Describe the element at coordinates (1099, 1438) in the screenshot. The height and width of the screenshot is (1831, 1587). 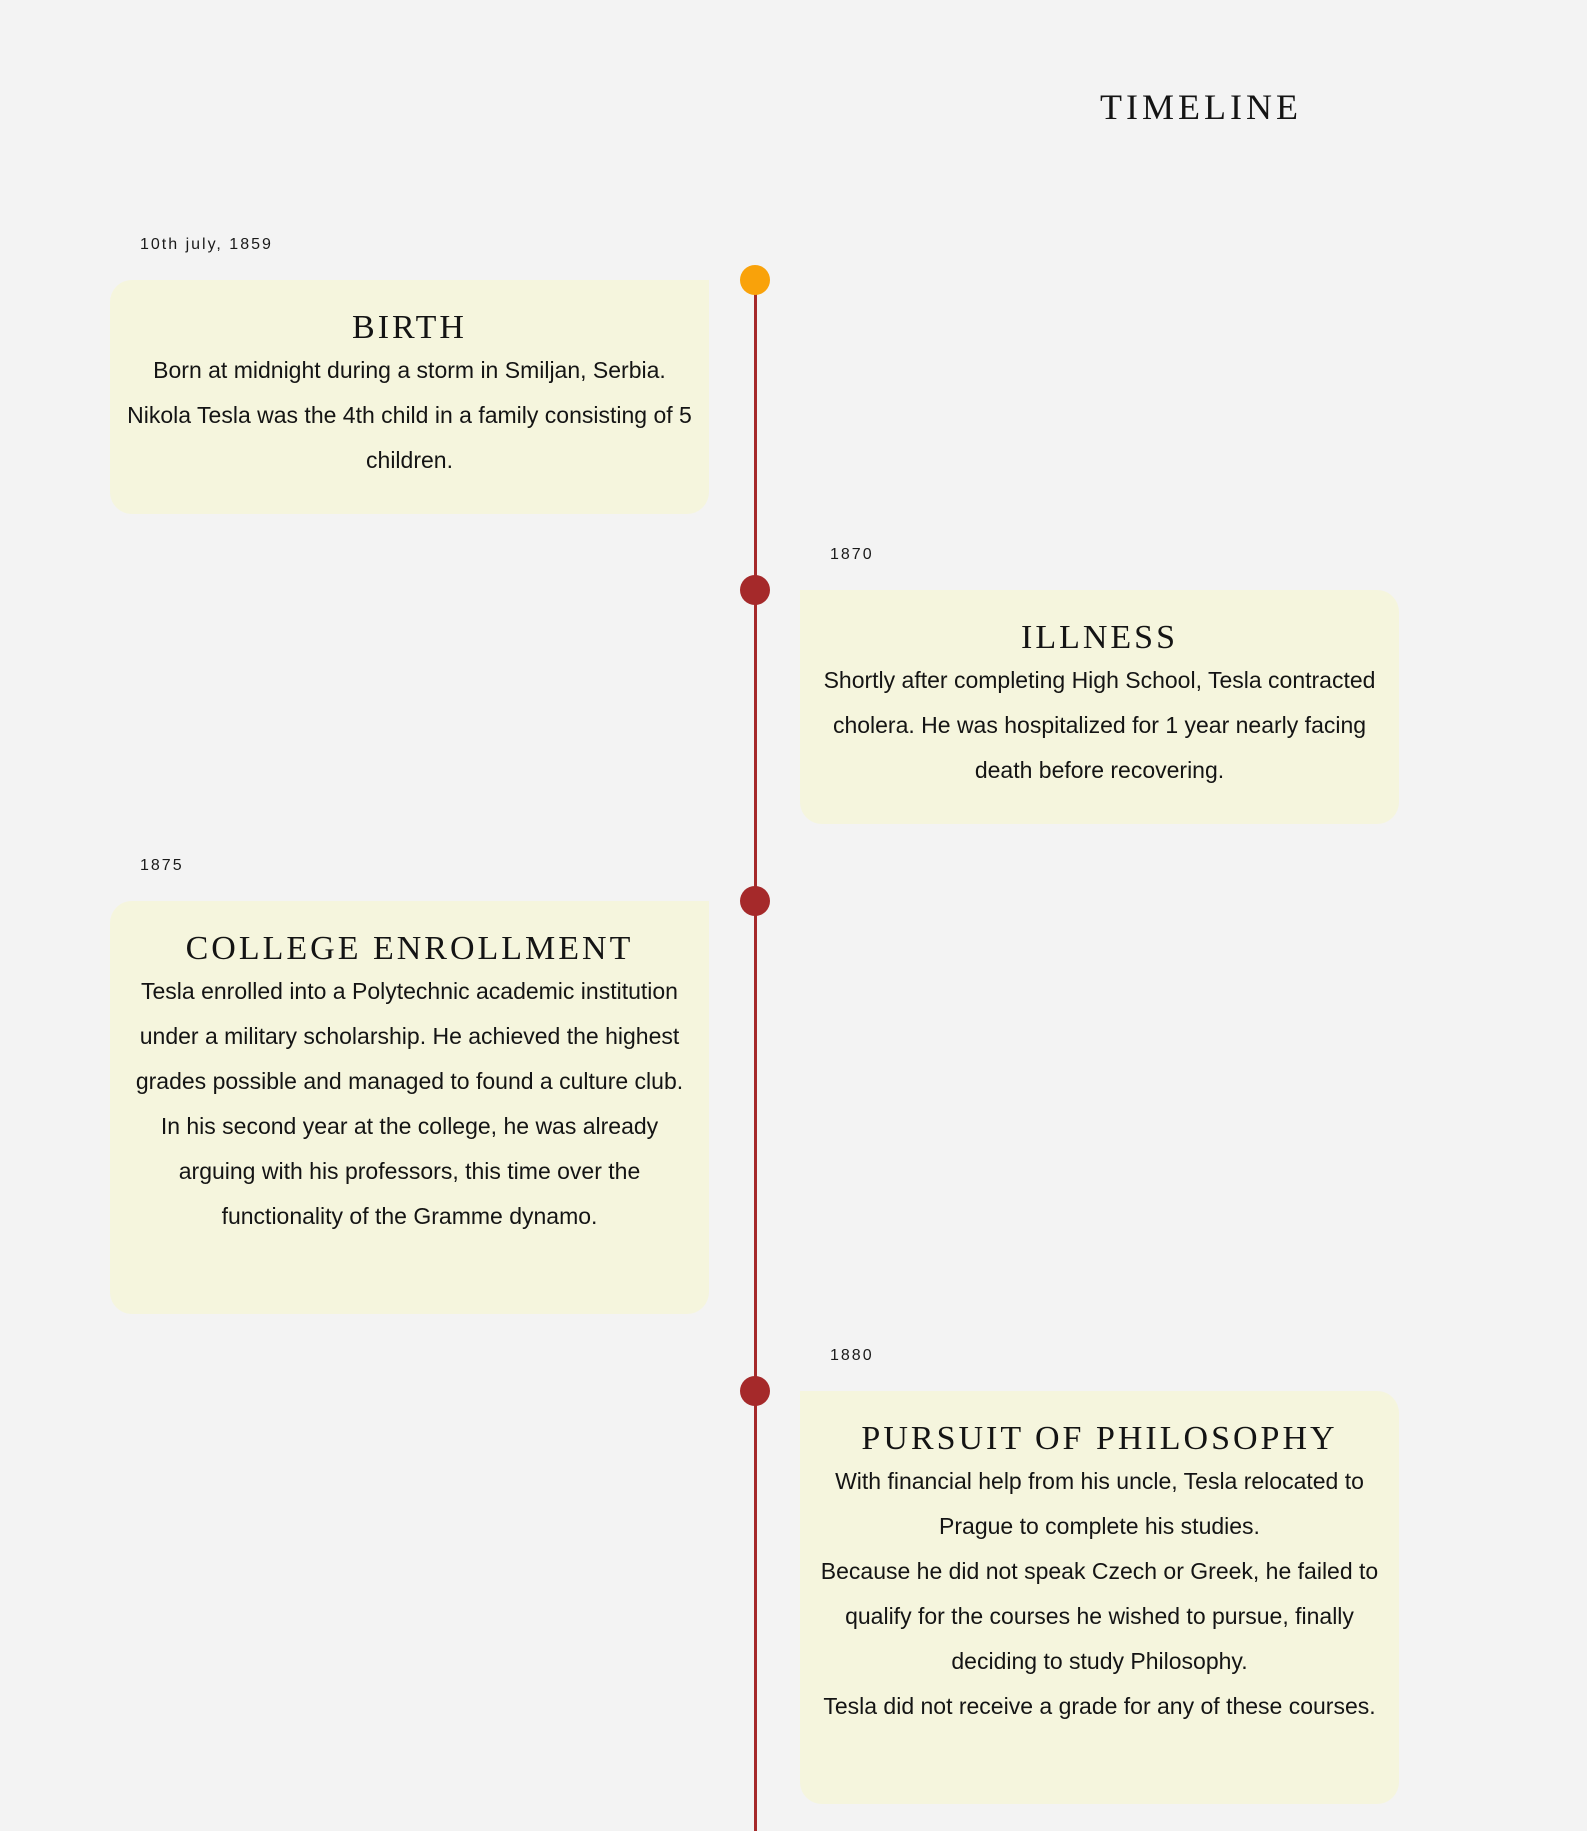
I see `event-title: PURSUIT OF PHILOSOPHY` at that location.